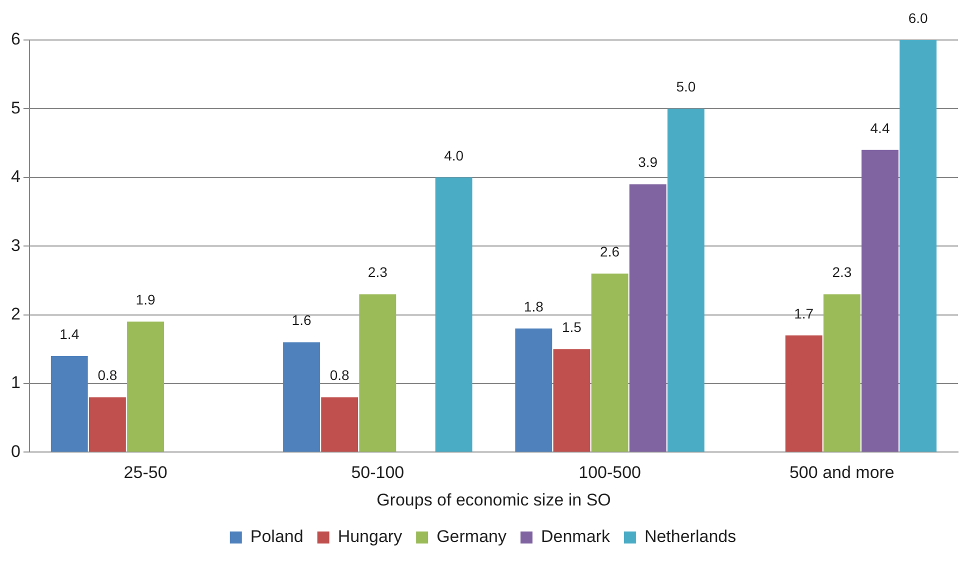 This screenshot has height=561, width=978. What do you see at coordinates (370, 536) in the screenshot?
I see `legend-label: Hungary` at bounding box center [370, 536].